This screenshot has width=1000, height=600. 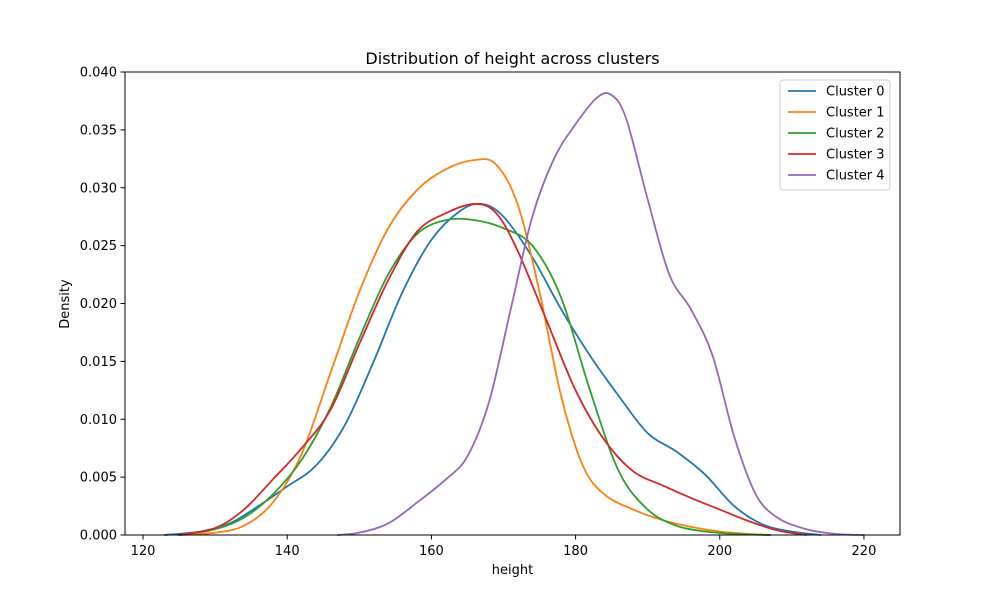 What do you see at coordinates (855, 176) in the screenshot?
I see `legend-label: Cluster 4` at bounding box center [855, 176].